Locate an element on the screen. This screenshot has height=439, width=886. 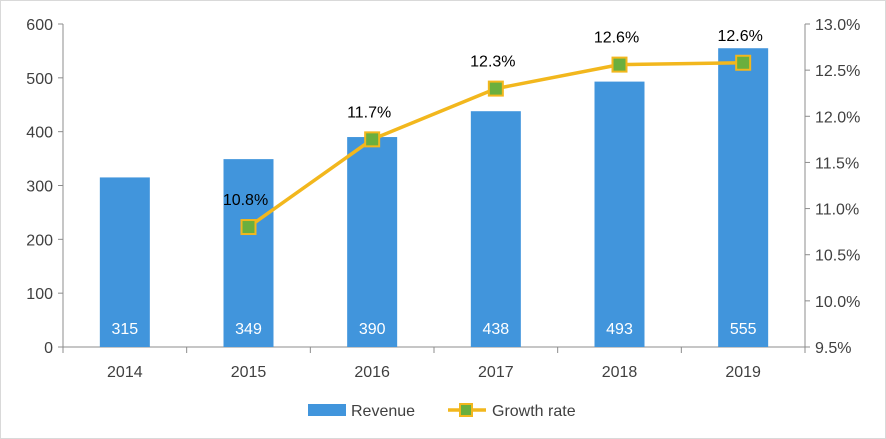
growth-rate-label: 11.7% is located at coordinates (369, 112).